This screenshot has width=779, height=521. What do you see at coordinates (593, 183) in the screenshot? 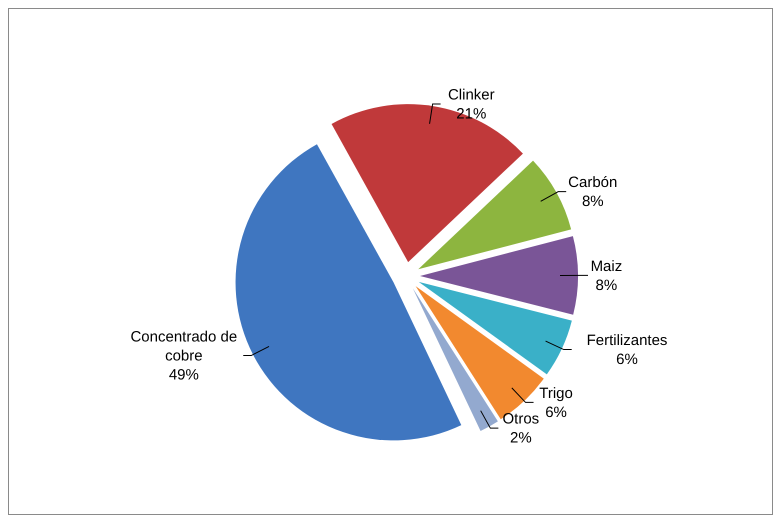
I see `slice-label: Carbón` at bounding box center [593, 183].